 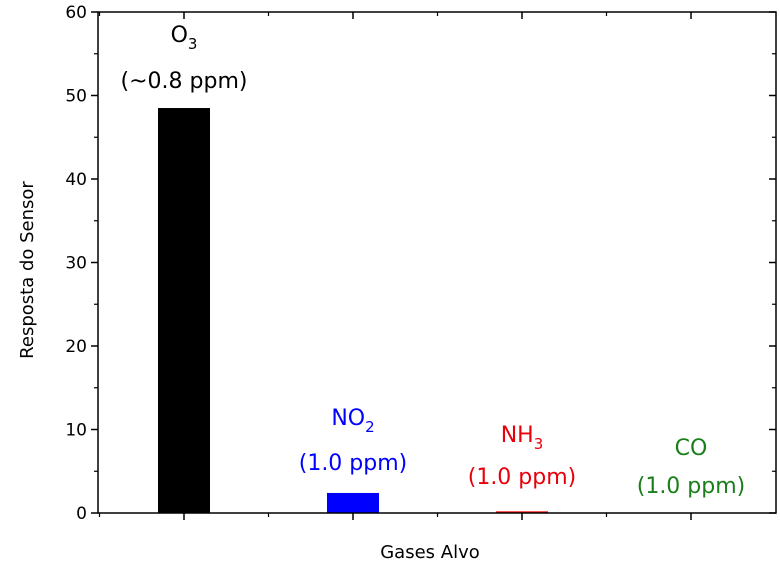 What do you see at coordinates (76, 264) in the screenshot?
I see `y-tick-label: 30` at bounding box center [76, 264].